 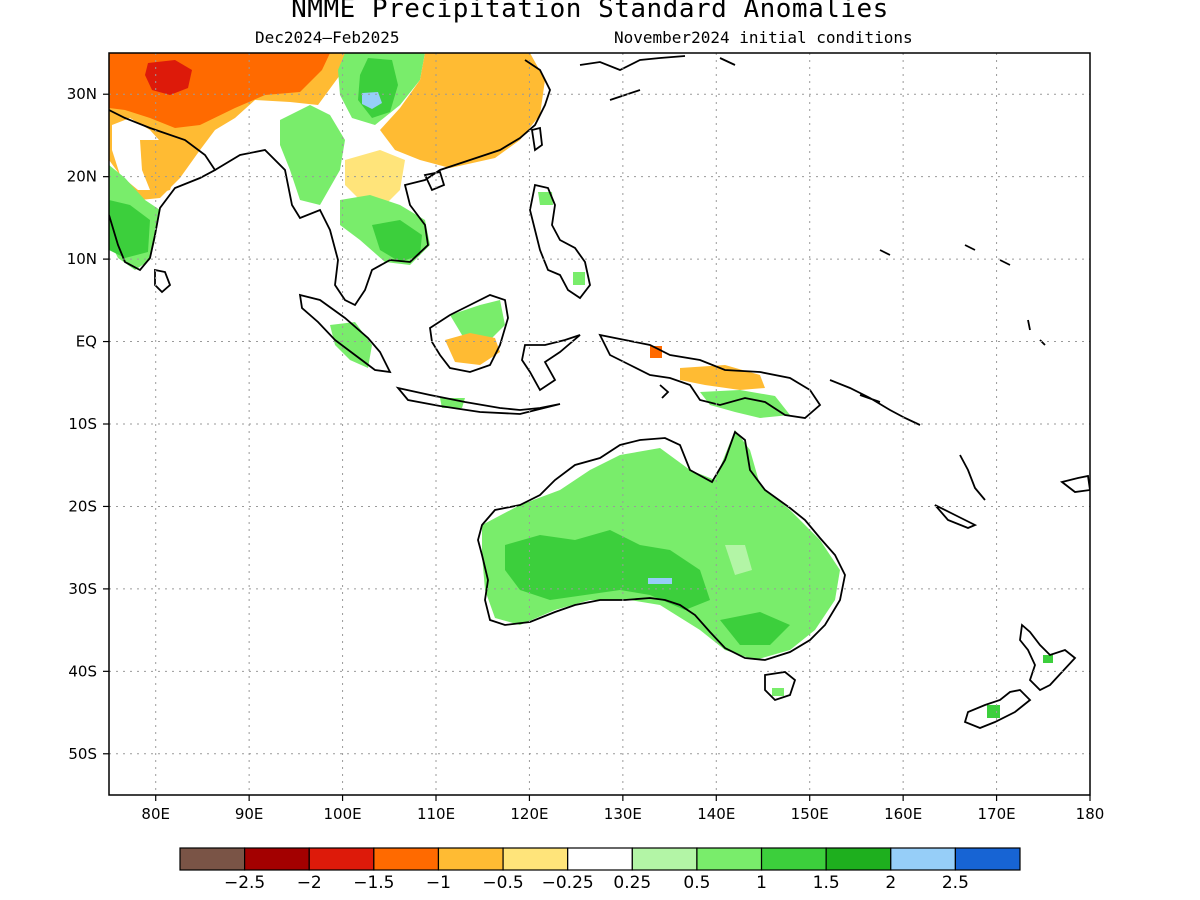 I want to click on coastline-tasmania, so click(x=780, y=686).